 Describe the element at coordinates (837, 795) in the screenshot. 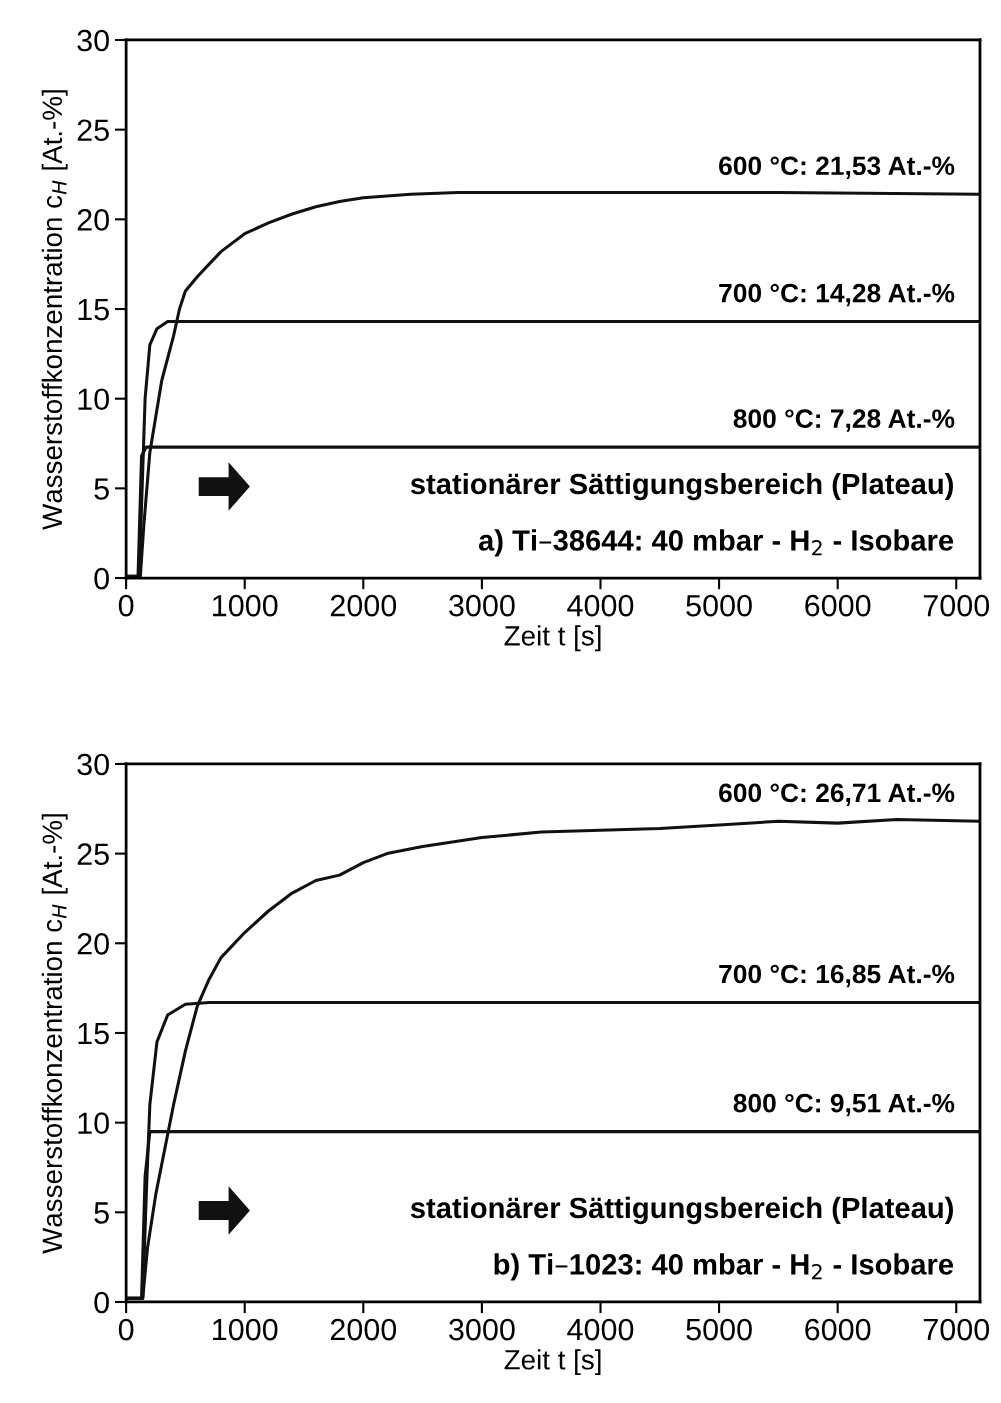

I see `series-label: 600 °C: 26,71 At.-%` at that location.